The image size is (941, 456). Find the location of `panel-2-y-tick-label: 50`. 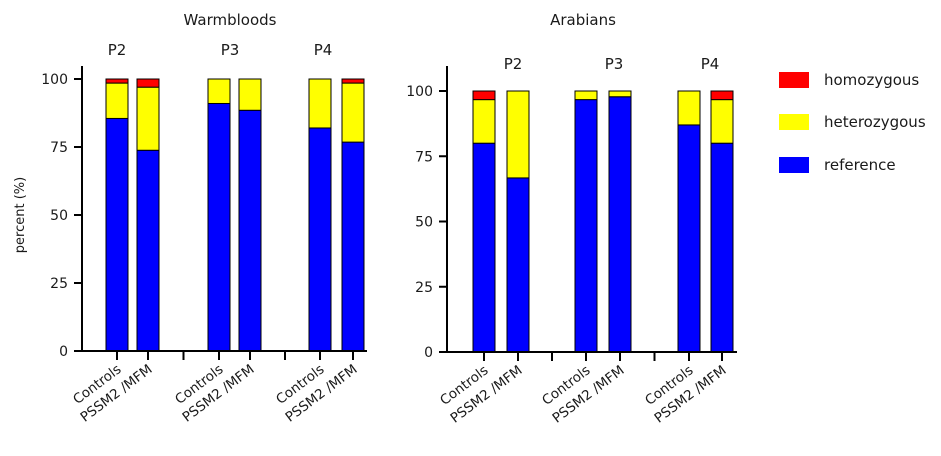

panel-2-y-tick-label: 50 is located at coordinates (424, 223).